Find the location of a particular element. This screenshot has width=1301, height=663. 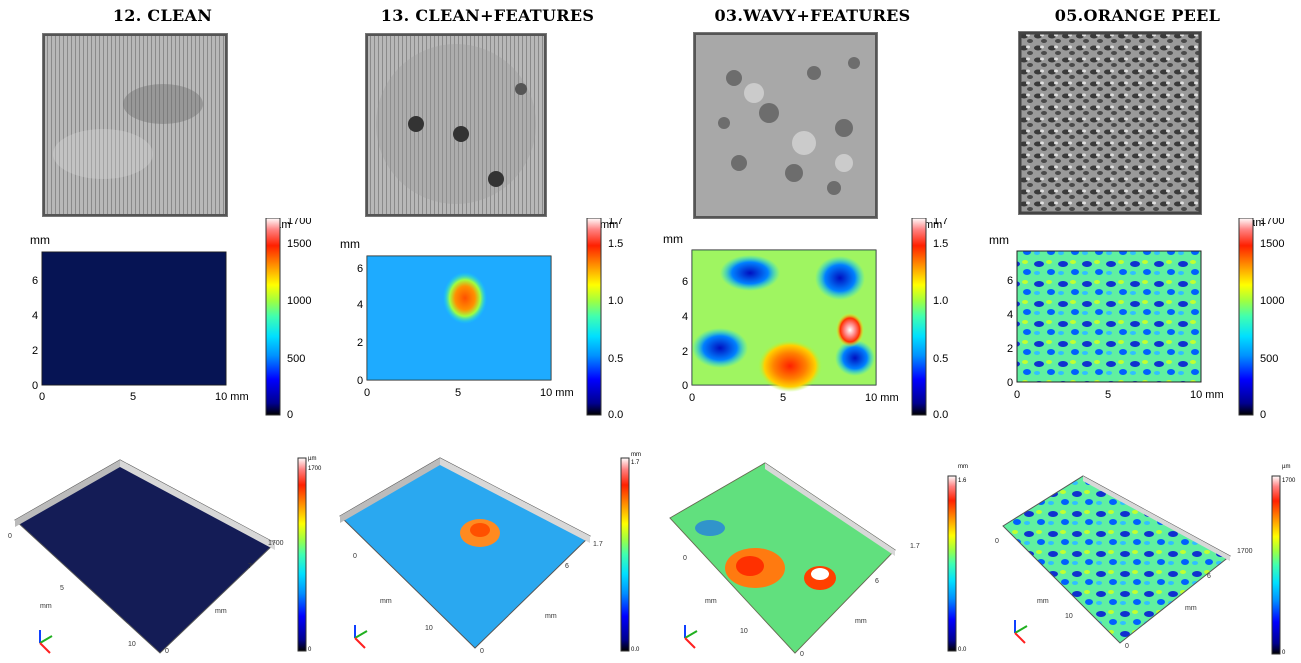

iso-cbar-top: 1.7 is located at coordinates (635, 463).